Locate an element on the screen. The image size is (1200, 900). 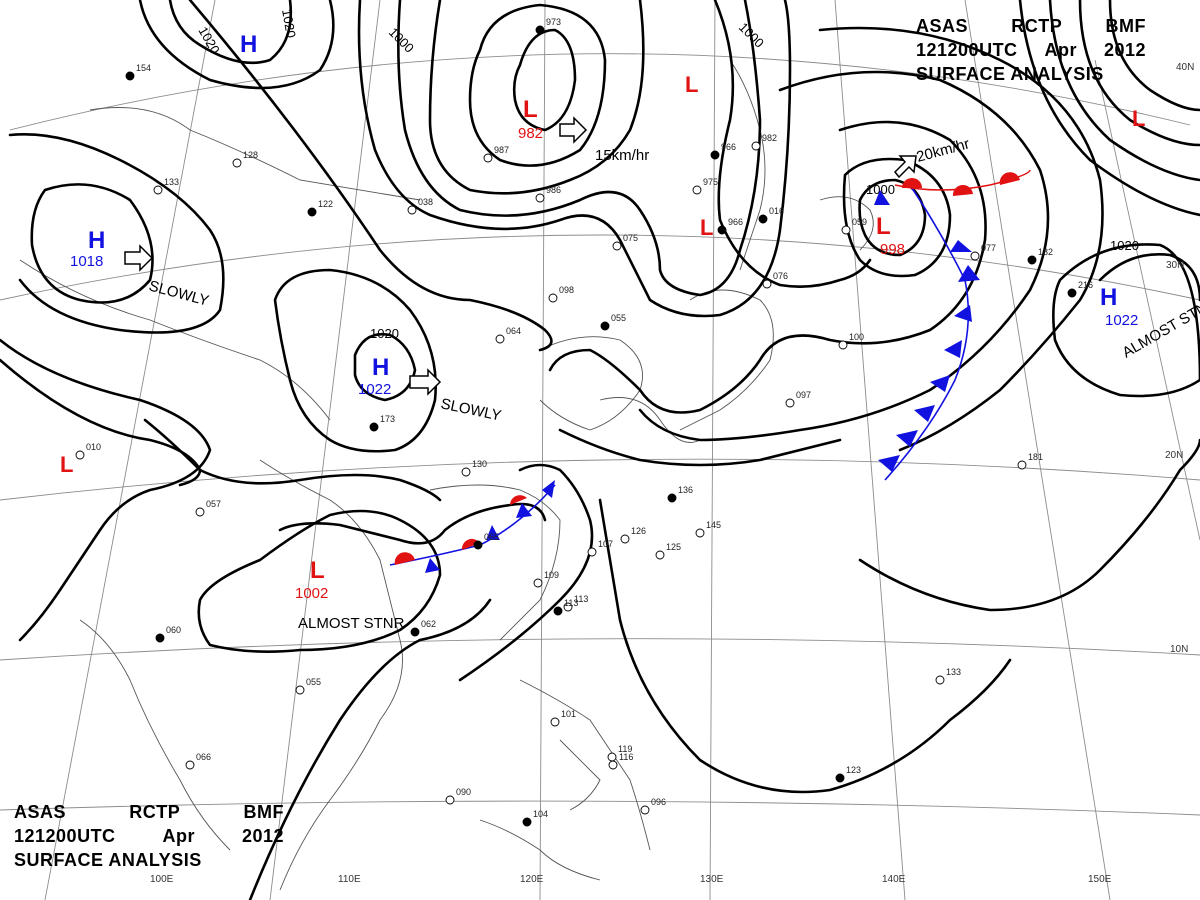
station-pressure-value: 975 is located at coordinates (710, 182).